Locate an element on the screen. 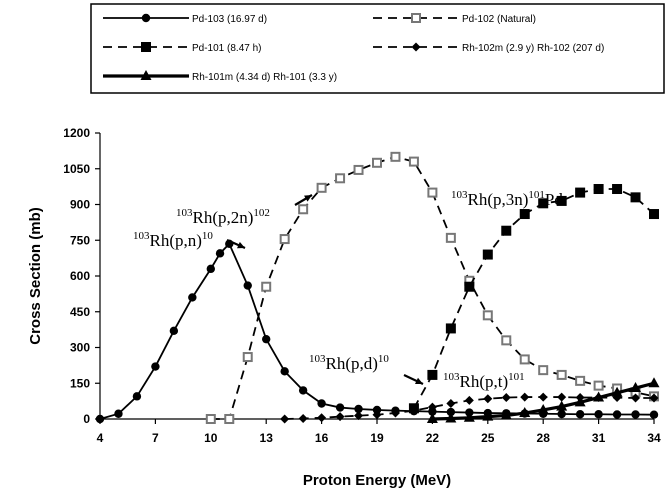  x-axis-title: Proton Energy (MeV) is located at coordinates (377, 480).